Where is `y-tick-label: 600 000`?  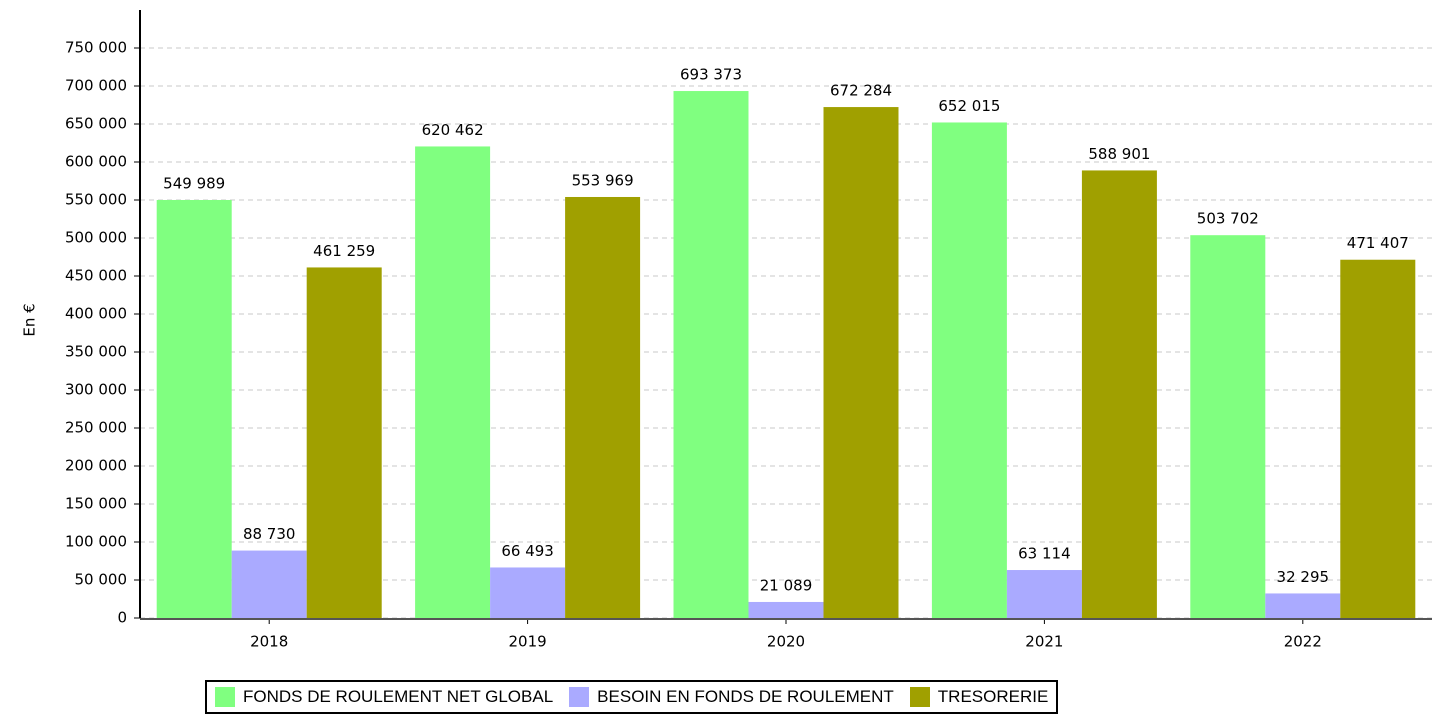 y-tick-label: 600 000 is located at coordinates (96, 162).